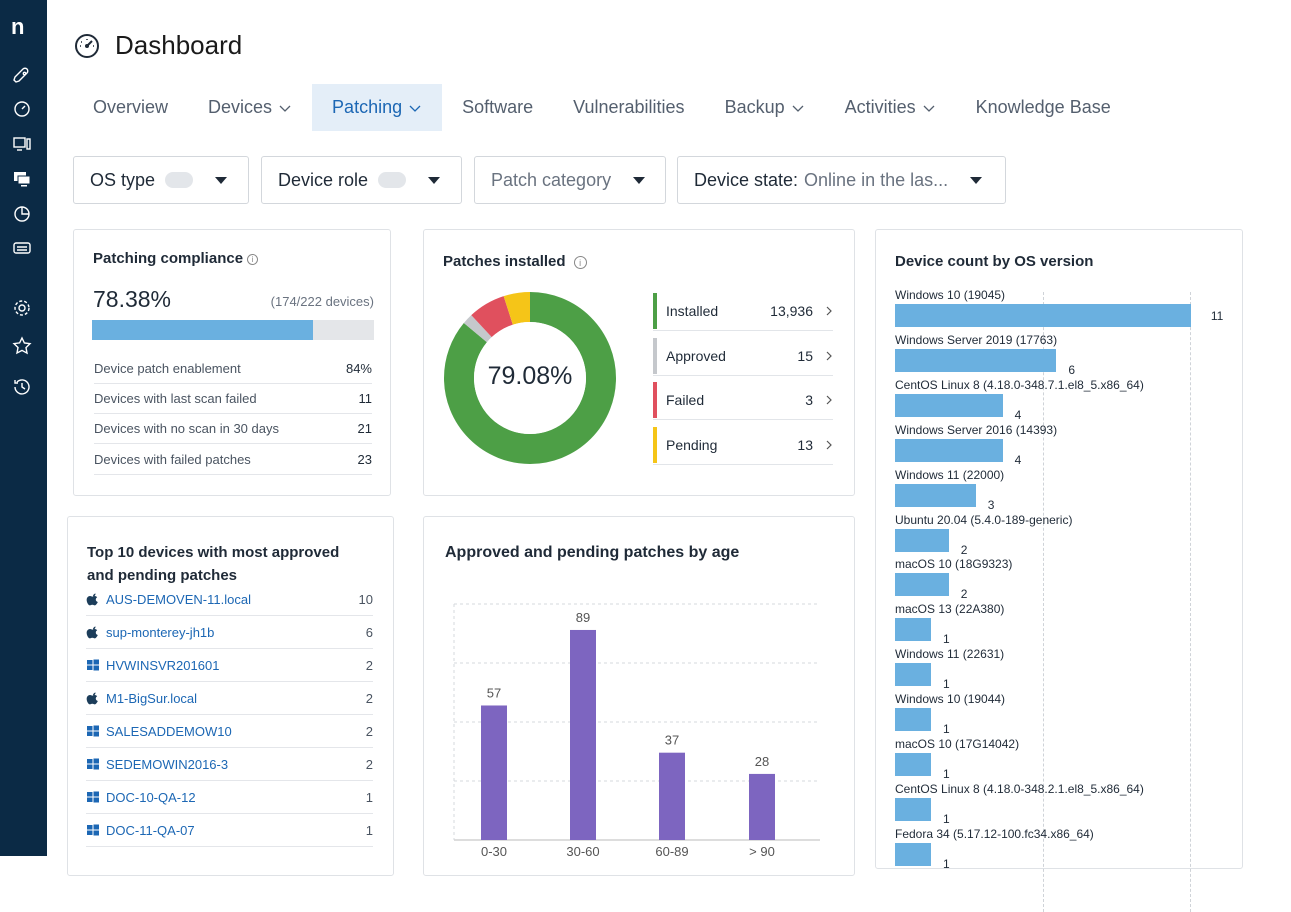  Describe the element at coordinates (743, 400) in the screenshot. I see `legend-item-failed: Failed 3` at that location.